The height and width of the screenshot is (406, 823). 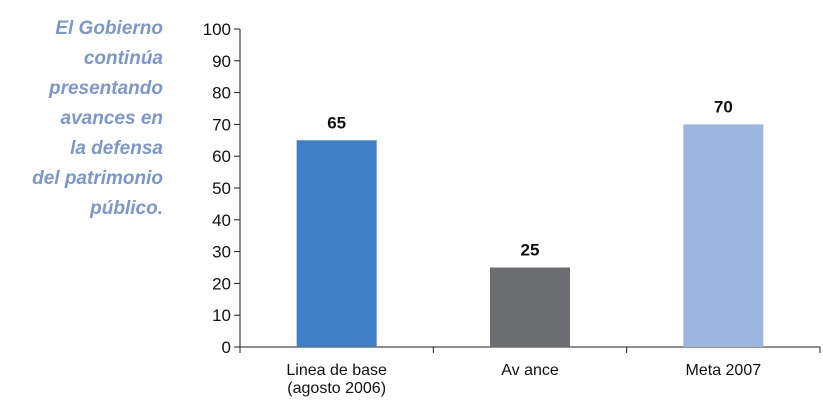 I want to click on y-tick-label: 70, so click(x=221, y=124).